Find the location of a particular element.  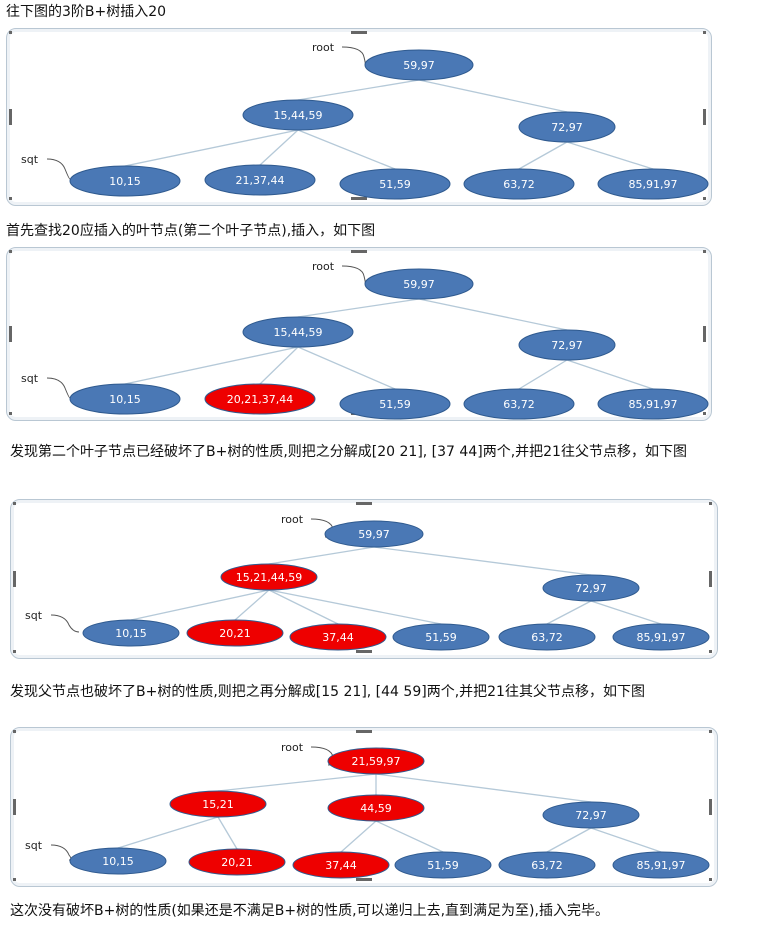

leaf-node-3-ellipse is located at coordinates (519, 184).